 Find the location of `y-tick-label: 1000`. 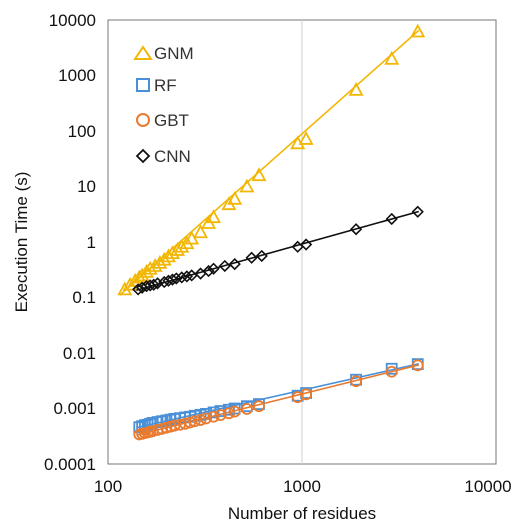

y-tick-label: 1000 is located at coordinates (77, 75).